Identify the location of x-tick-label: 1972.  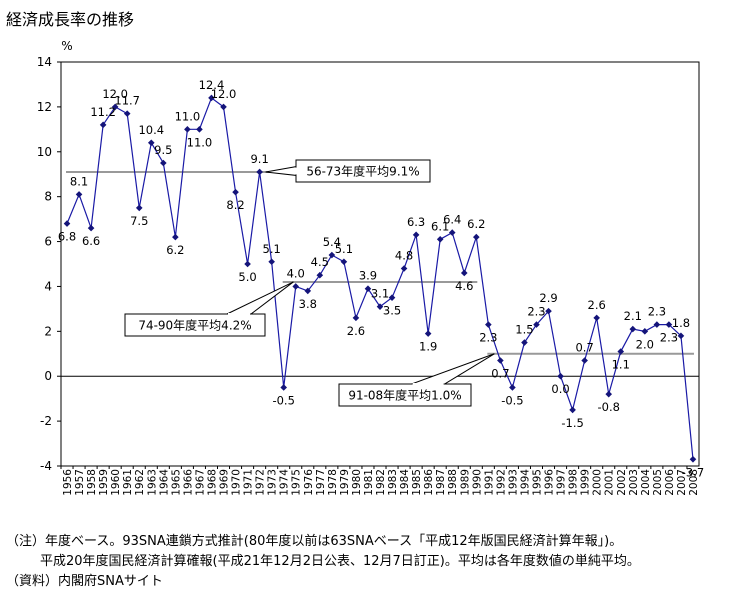
(261, 482).